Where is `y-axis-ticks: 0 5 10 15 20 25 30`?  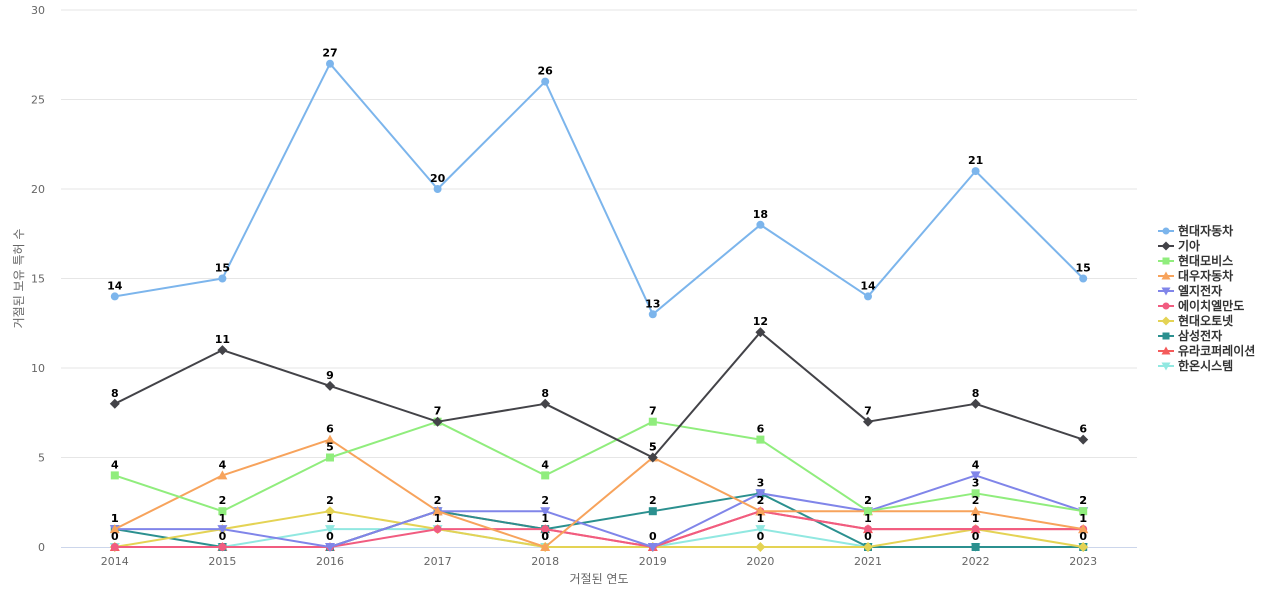 y-axis-ticks: 0 5 10 15 20 25 30 is located at coordinates (38, 279).